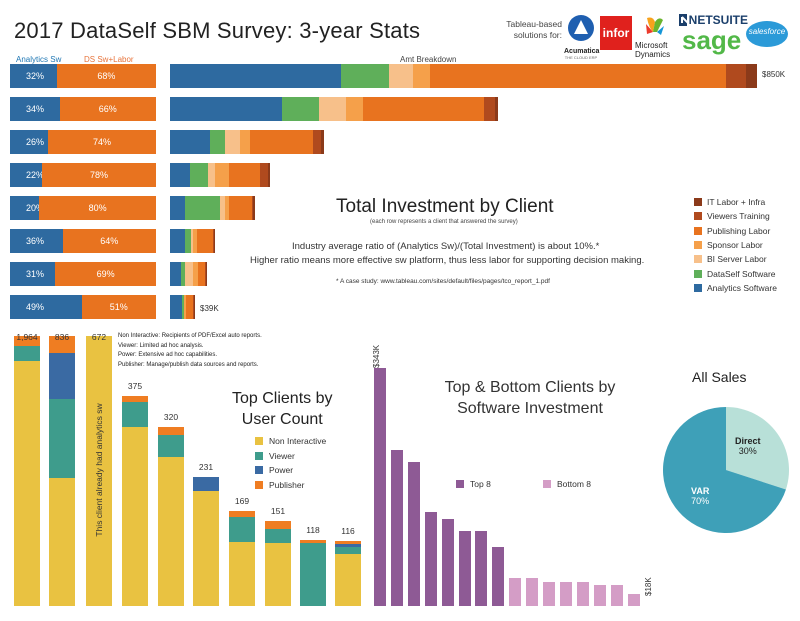 The image size is (800, 621). What do you see at coordinates (581, 38) in the screenshot?
I see `acumatica-logo: Acumatica THE CLOUD ERP` at bounding box center [581, 38].